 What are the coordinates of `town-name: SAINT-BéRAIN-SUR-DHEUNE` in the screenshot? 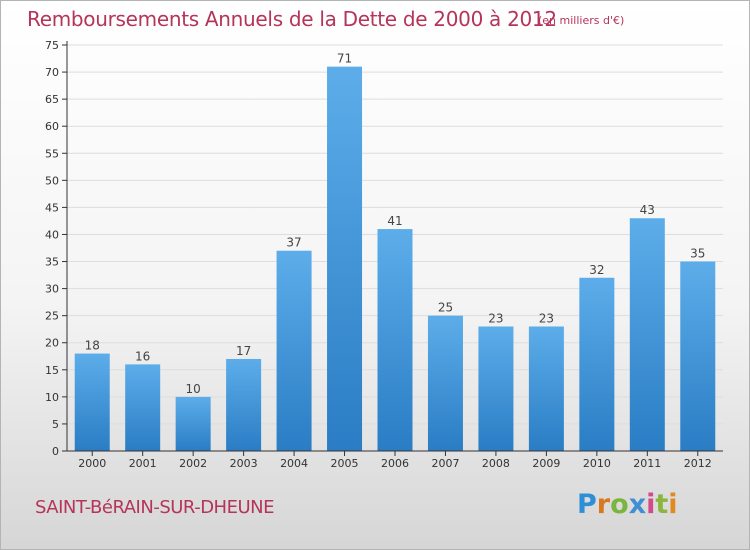 It's located at (154, 507).